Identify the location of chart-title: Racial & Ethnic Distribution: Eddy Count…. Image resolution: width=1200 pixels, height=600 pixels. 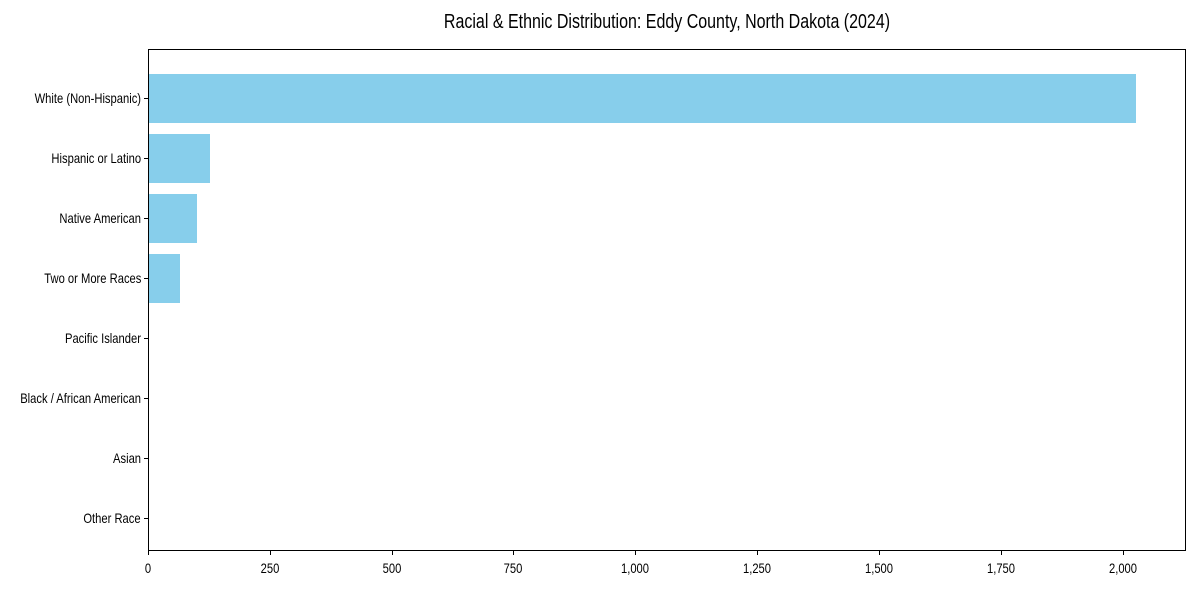
(667, 22).